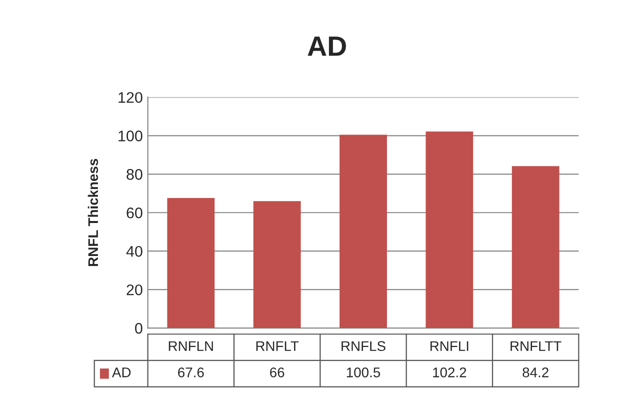 This screenshot has height=405, width=629. What do you see at coordinates (134, 212) in the screenshot?
I see `y-tick-label: 60` at bounding box center [134, 212].